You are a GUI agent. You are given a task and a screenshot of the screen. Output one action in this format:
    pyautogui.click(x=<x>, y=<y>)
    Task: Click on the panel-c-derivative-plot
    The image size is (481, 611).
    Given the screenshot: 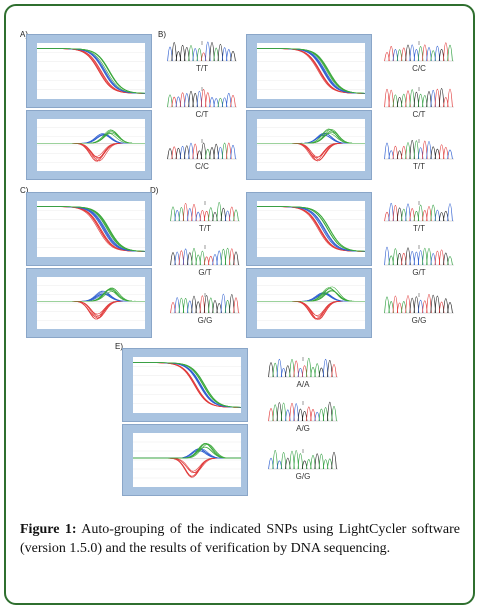 What is the action you would take?
    pyautogui.click(x=89, y=303)
    